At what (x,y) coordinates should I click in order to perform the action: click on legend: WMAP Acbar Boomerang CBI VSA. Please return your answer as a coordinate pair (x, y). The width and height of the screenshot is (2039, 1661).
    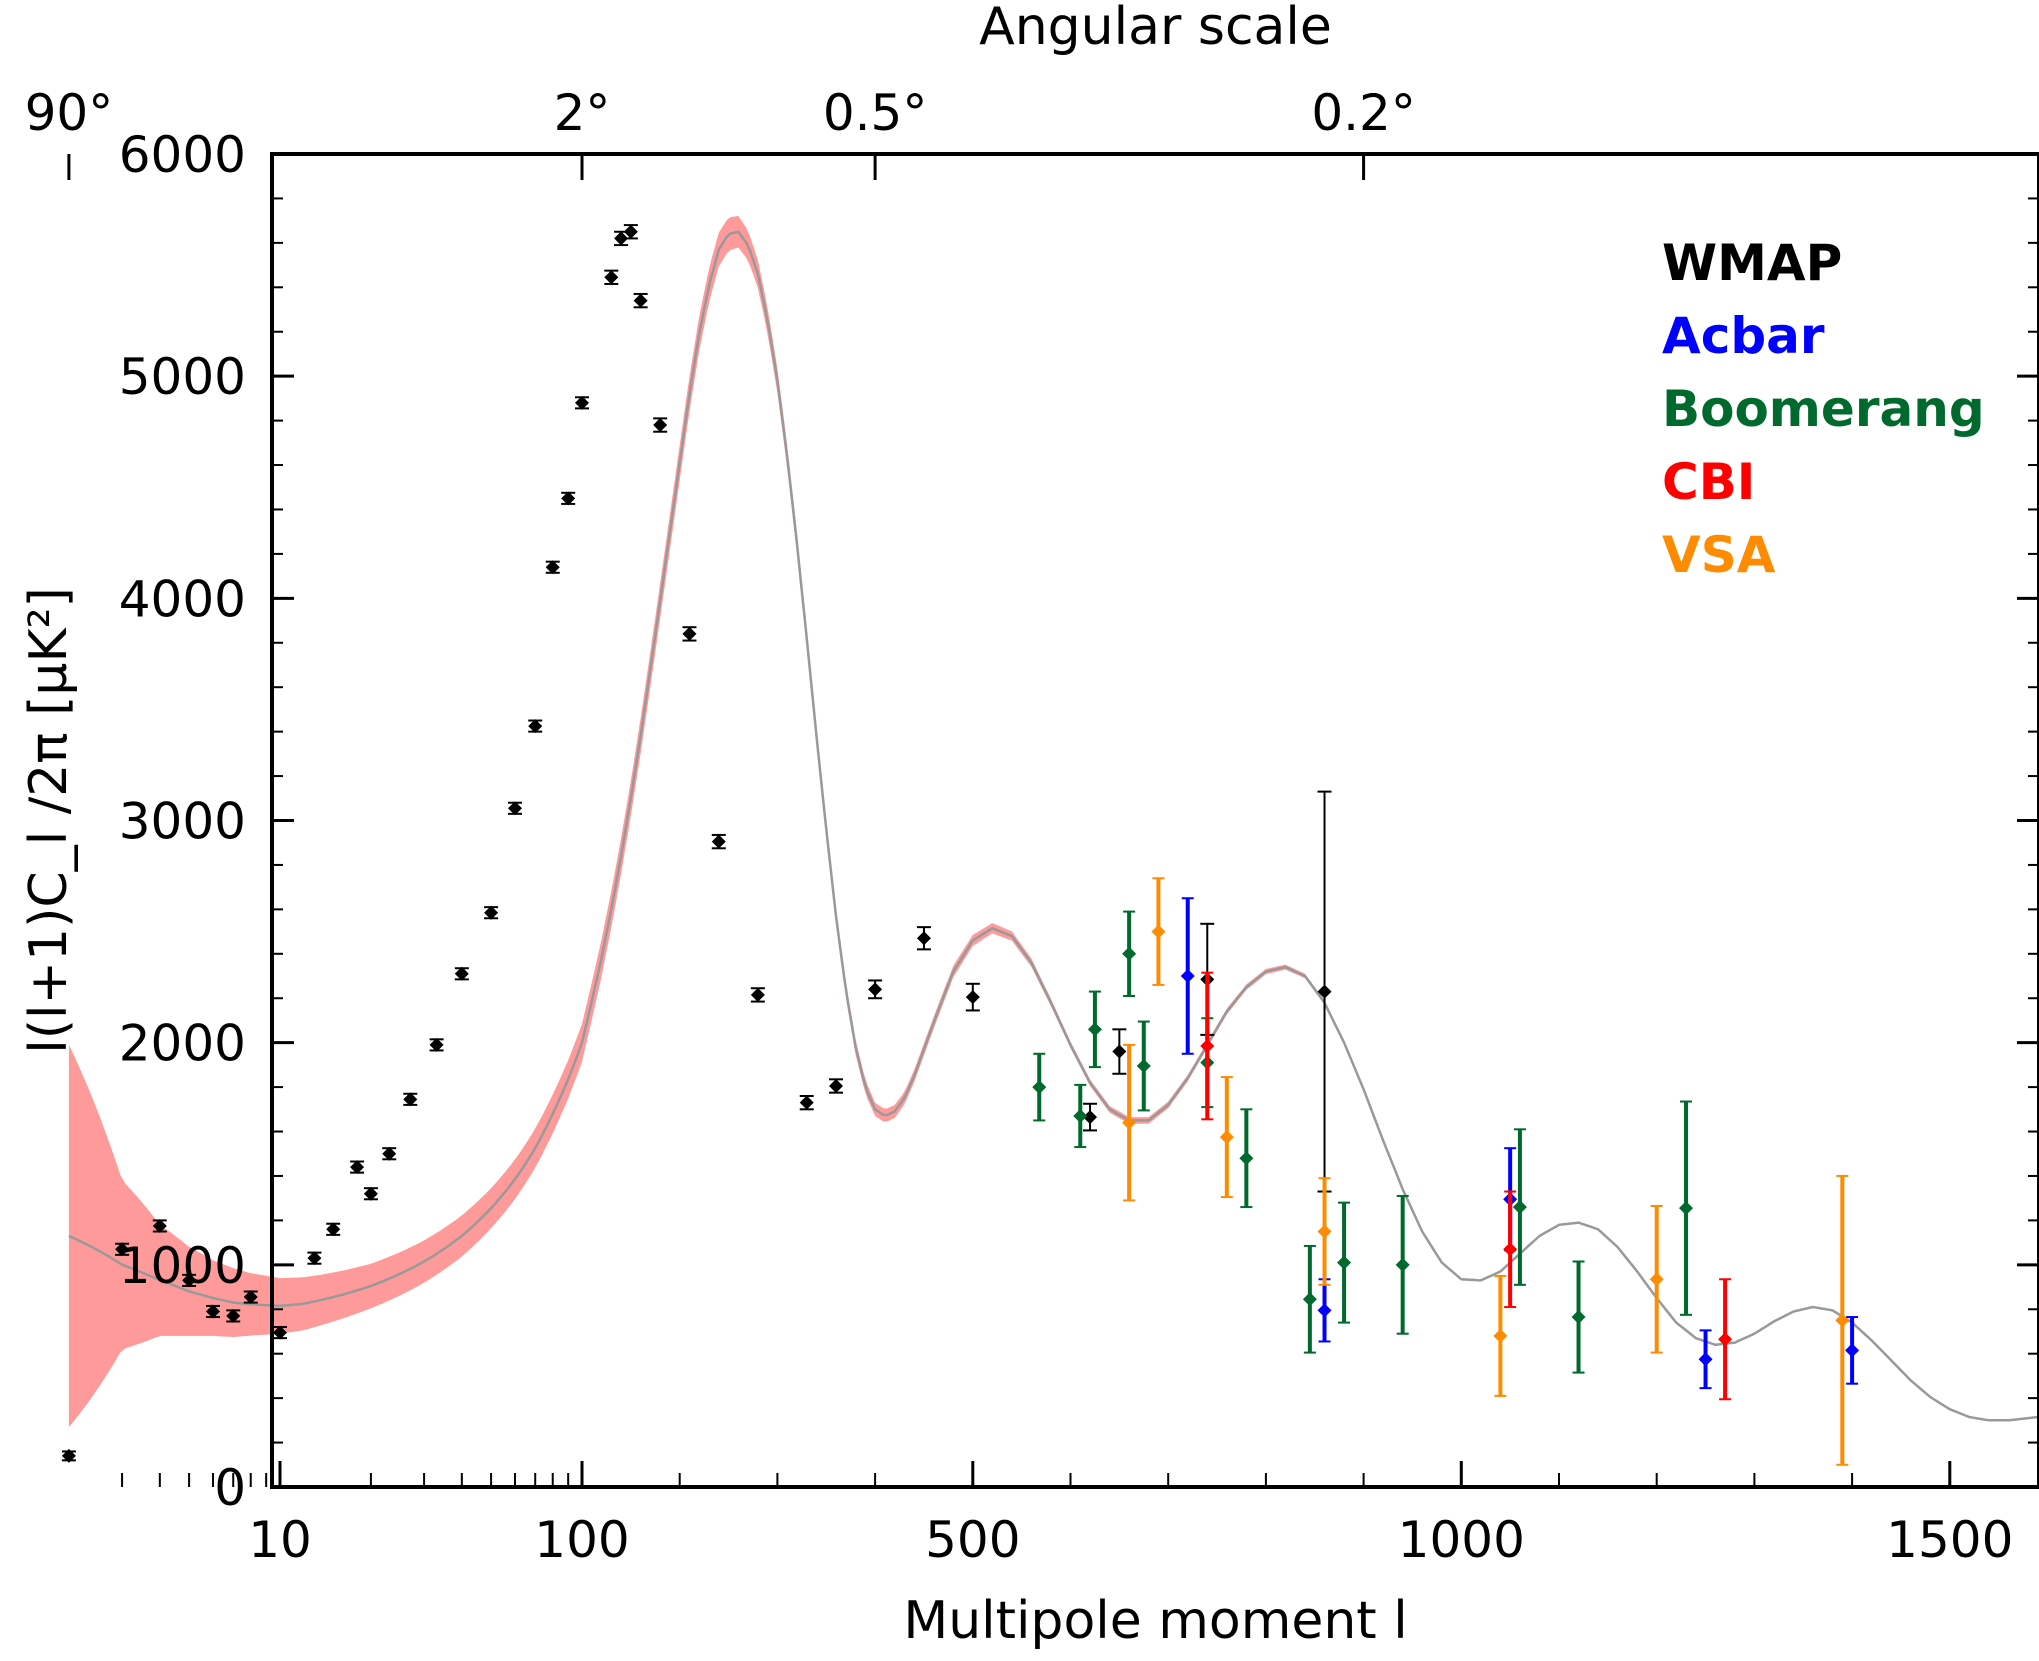
    Looking at the image, I should click on (1823, 409).